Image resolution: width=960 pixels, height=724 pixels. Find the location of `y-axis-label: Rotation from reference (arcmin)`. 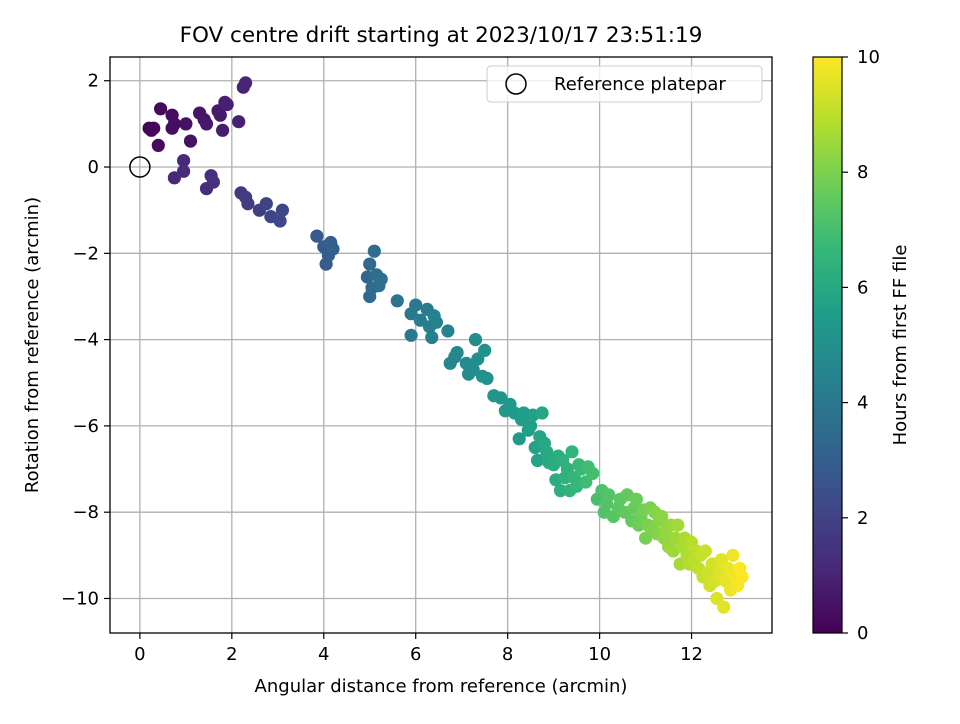

y-axis-label: Rotation from reference (arcmin) is located at coordinates (32, 345).